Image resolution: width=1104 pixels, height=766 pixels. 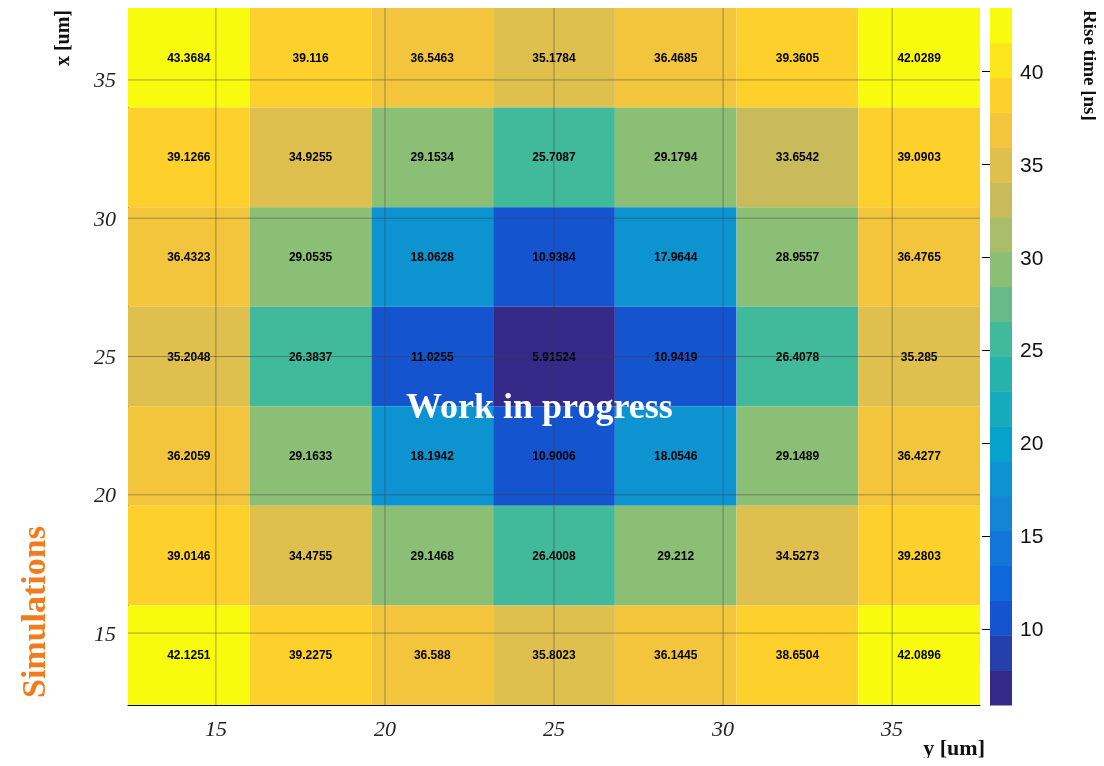 What do you see at coordinates (919, 157) in the screenshot?
I see `data-label: 39.0903` at bounding box center [919, 157].